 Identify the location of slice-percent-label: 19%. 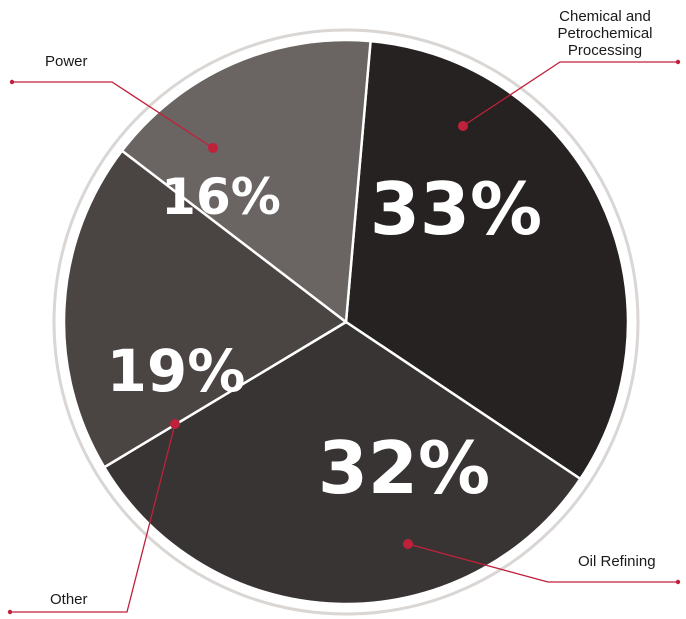
(176, 371).